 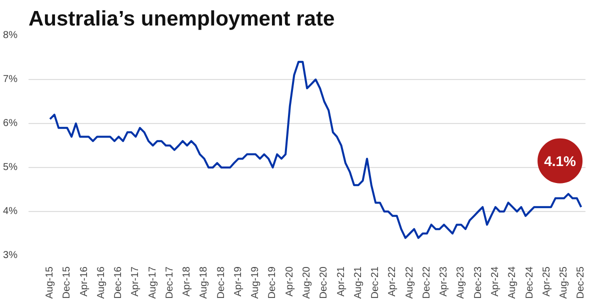 What do you see at coordinates (530, 282) in the screenshot?
I see `x-tick-label: Dec-24` at bounding box center [530, 282].